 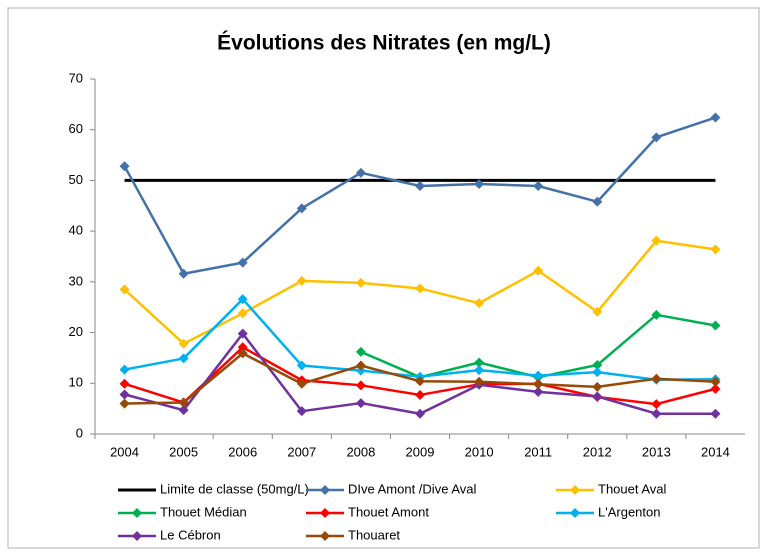 I want to click on chart-title: Évolutions des Nitrates (en mg/L), so click(x=384, y=43).